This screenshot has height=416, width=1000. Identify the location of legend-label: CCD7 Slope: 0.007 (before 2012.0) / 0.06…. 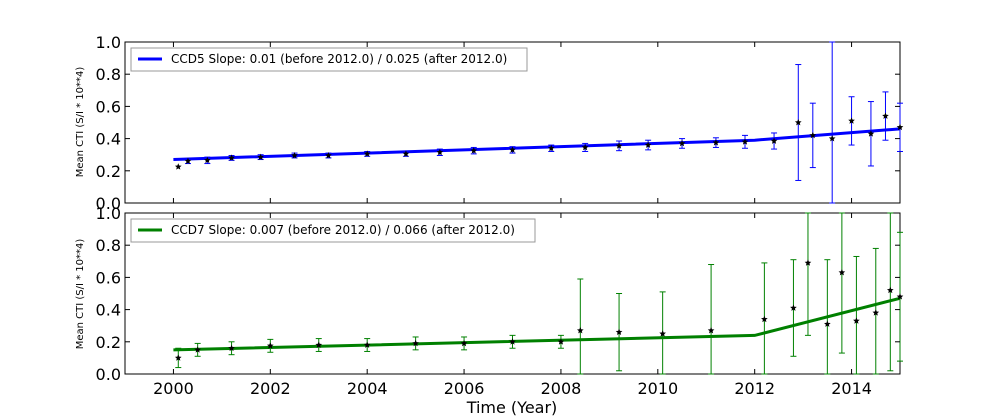
(343, 230).